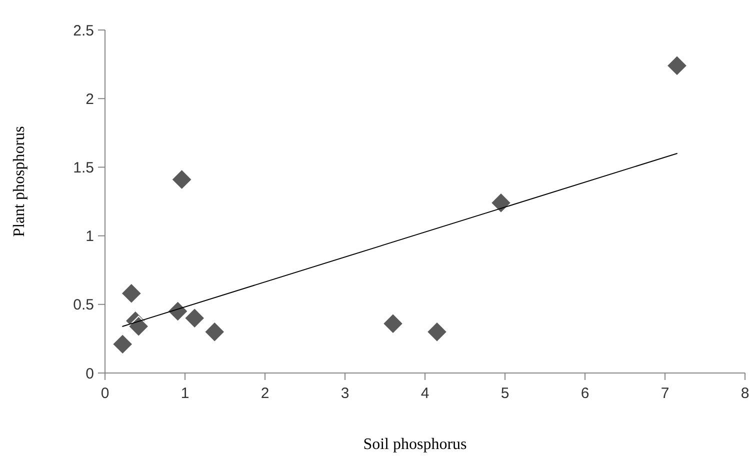 This screenshot has width=749, height=461. What do you see at coordinates (105, 393) in the screenshot?
I see `x-tick-label: 0` at bounding box center [105, 393].